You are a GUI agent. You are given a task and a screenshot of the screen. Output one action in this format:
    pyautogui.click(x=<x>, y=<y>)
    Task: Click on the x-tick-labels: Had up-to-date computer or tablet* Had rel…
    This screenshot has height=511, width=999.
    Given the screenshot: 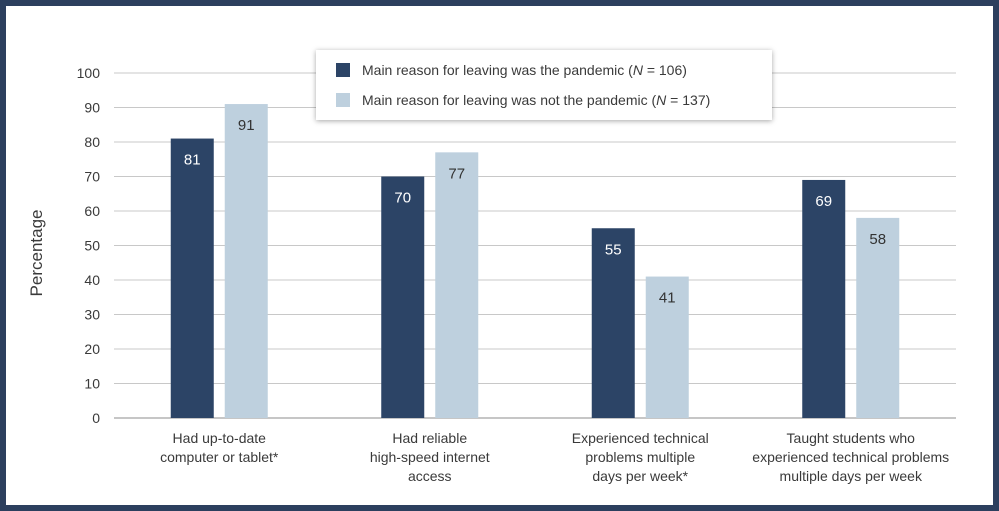 What is the action you would take?
    pyautogui.click(x=554, y=457)
    